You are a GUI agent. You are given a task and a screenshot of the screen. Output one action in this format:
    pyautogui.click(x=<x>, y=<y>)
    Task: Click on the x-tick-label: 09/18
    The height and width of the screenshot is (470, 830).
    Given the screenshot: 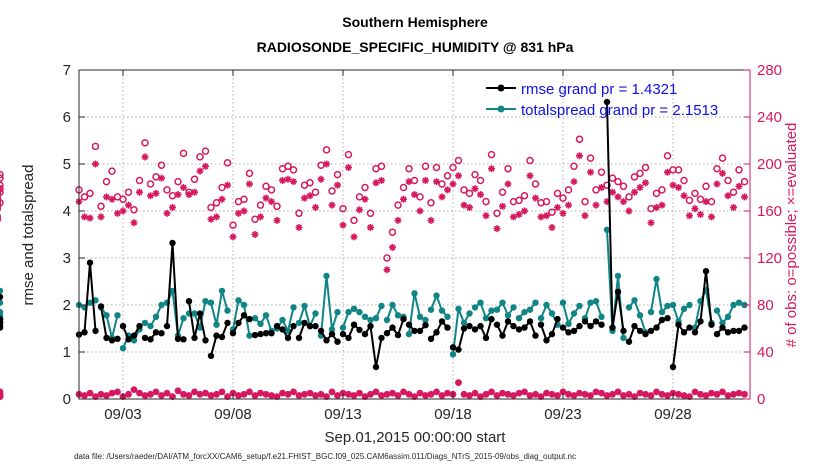 What is the action you would take?
    pyautogui.click(x=453, y=414)
    